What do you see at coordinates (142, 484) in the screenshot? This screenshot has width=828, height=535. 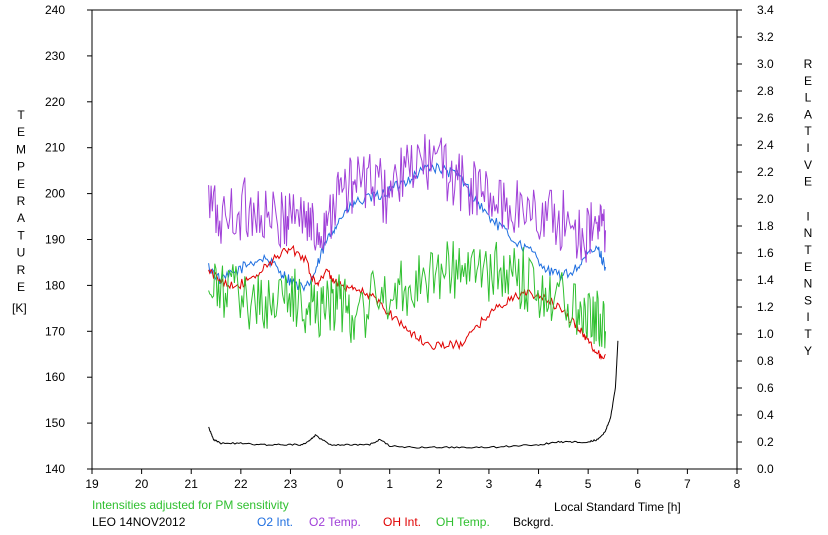 I see `x-tick-label: 20` at bounding box center [142, 484].